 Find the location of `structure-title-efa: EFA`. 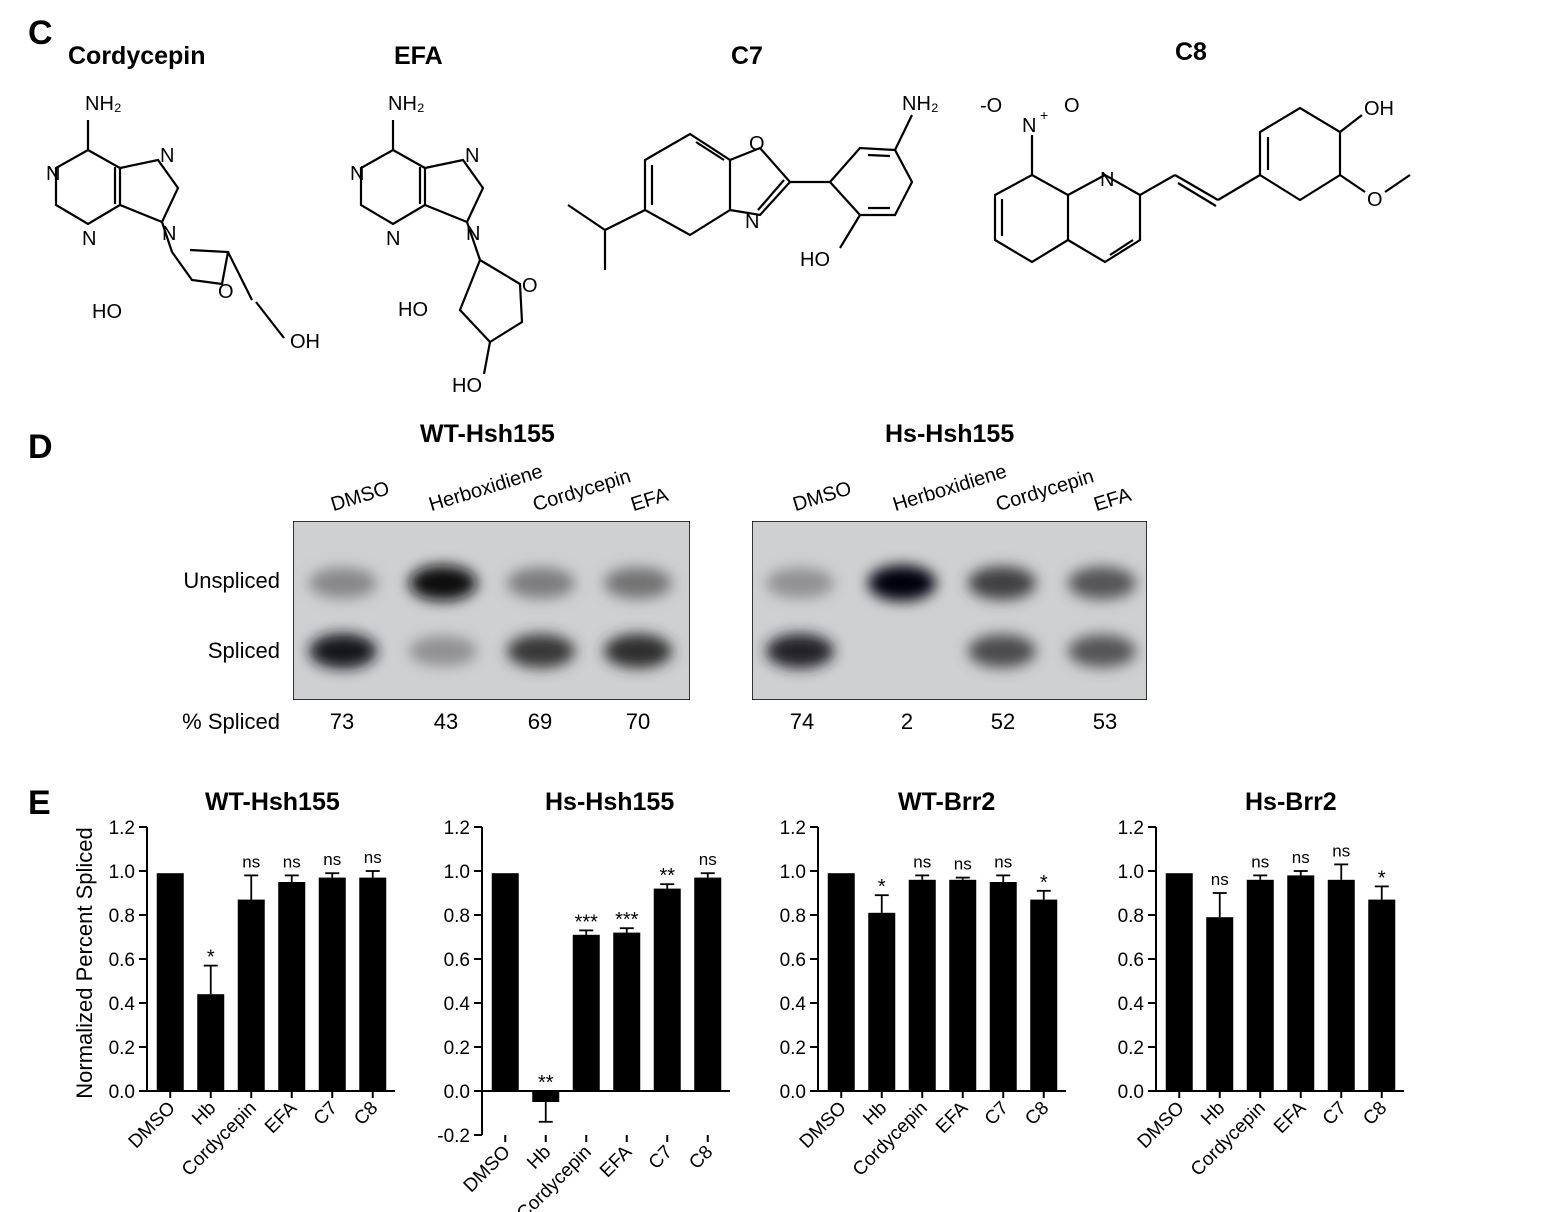

structure-title-efa: EFA is located at coordinates (418, 56).